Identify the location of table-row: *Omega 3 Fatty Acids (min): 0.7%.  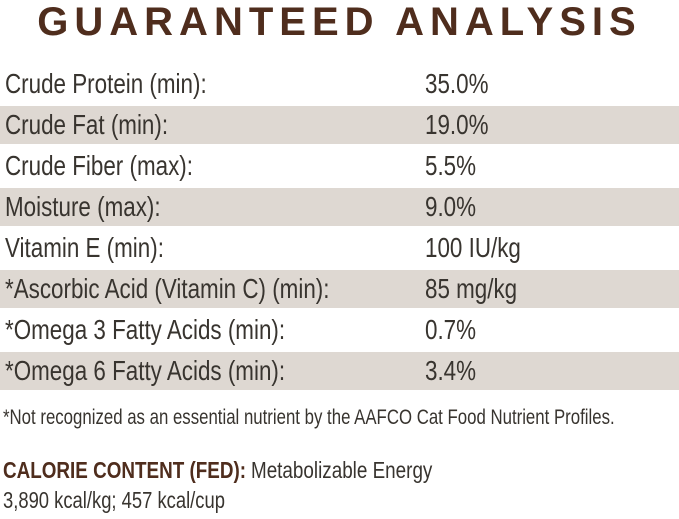
(339, 330).